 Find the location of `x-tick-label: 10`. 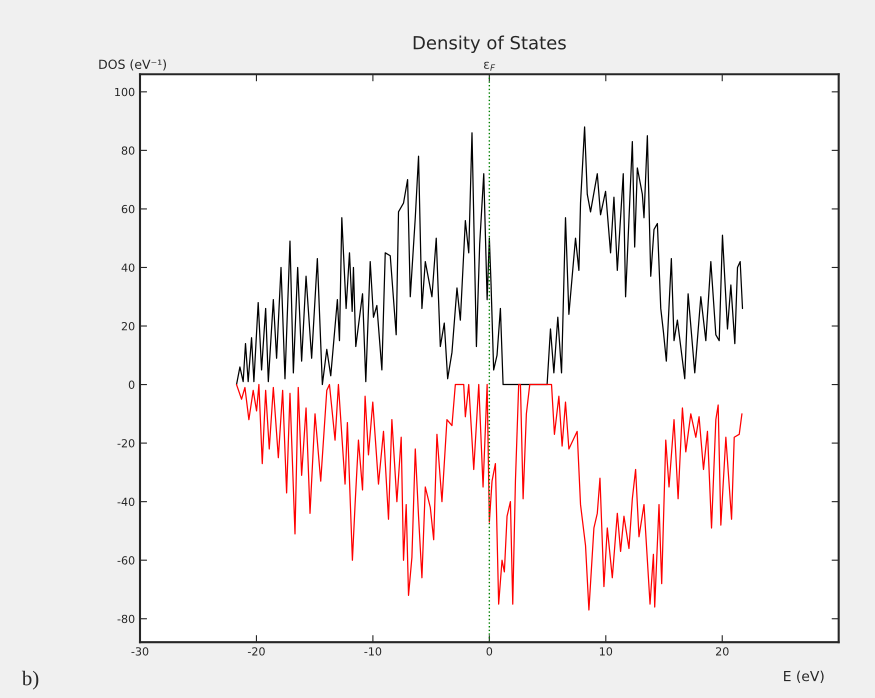

x-tick-label: 10 is located at coordinates (606, 651).